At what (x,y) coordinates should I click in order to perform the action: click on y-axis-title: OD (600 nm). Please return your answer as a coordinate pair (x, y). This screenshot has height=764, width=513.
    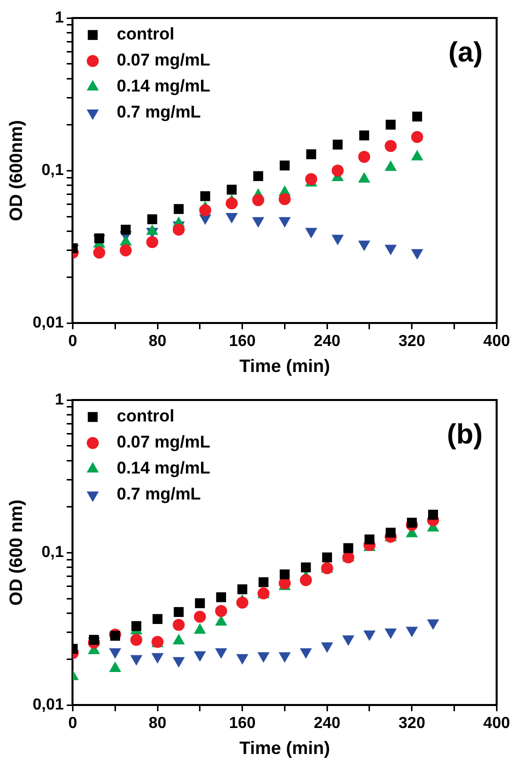
    Looking at the image, I should click on (16, 553).